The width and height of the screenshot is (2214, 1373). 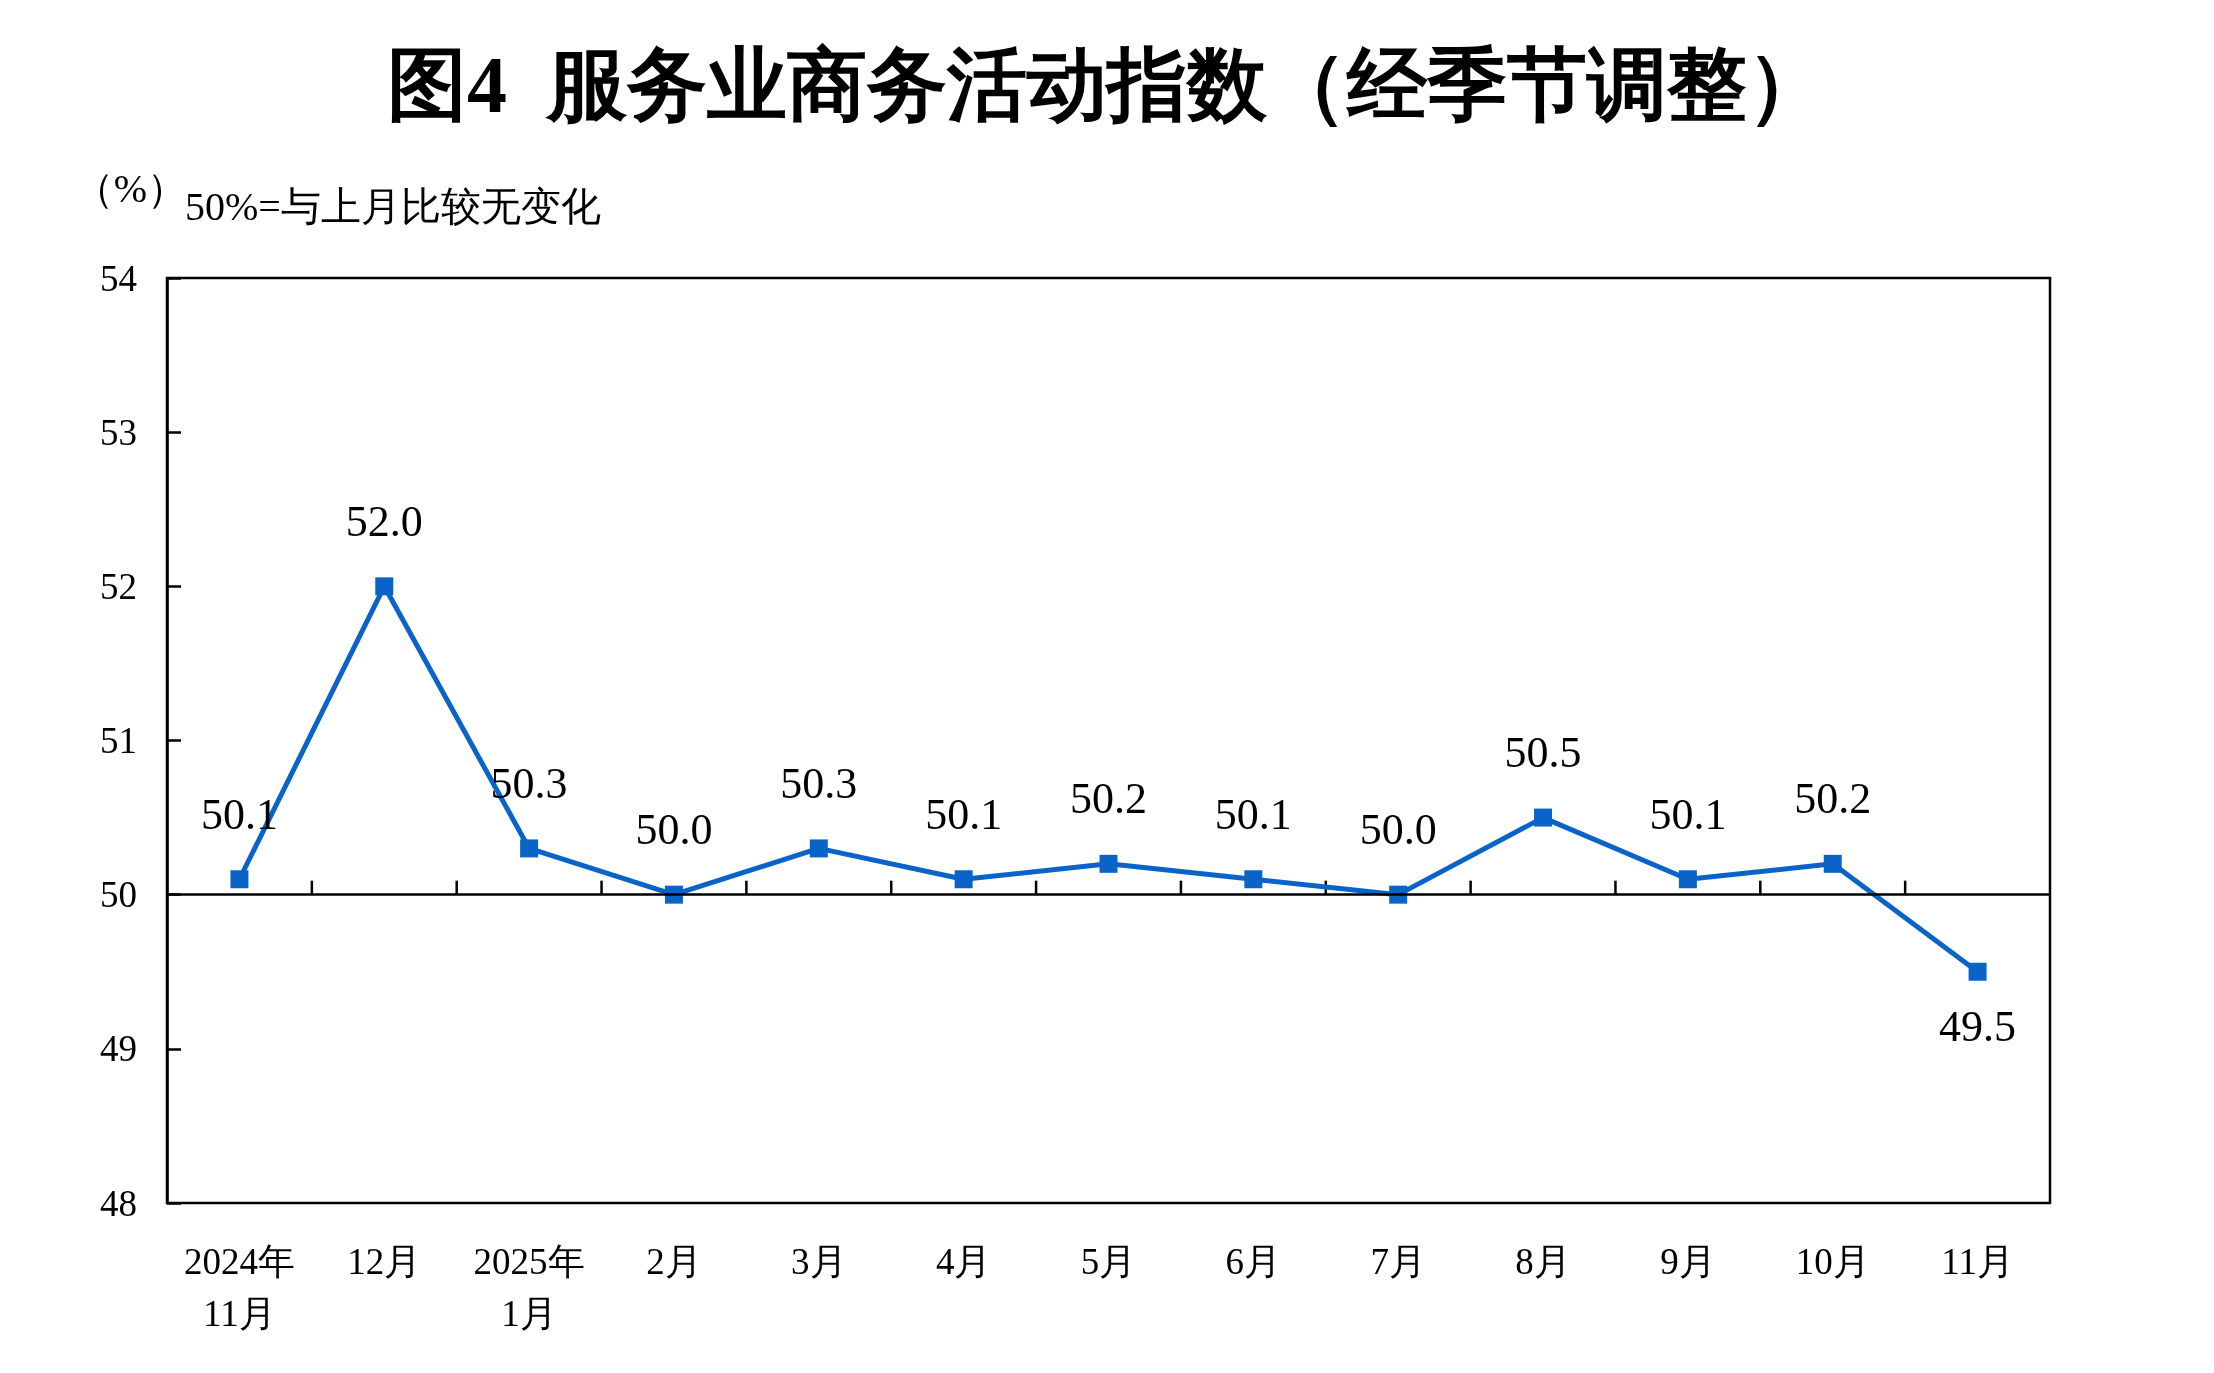 What do you see at coordinates (118, 1203) in the screenshot?
I see `y-tick-label: 48` at bounding box center [118, 1203].